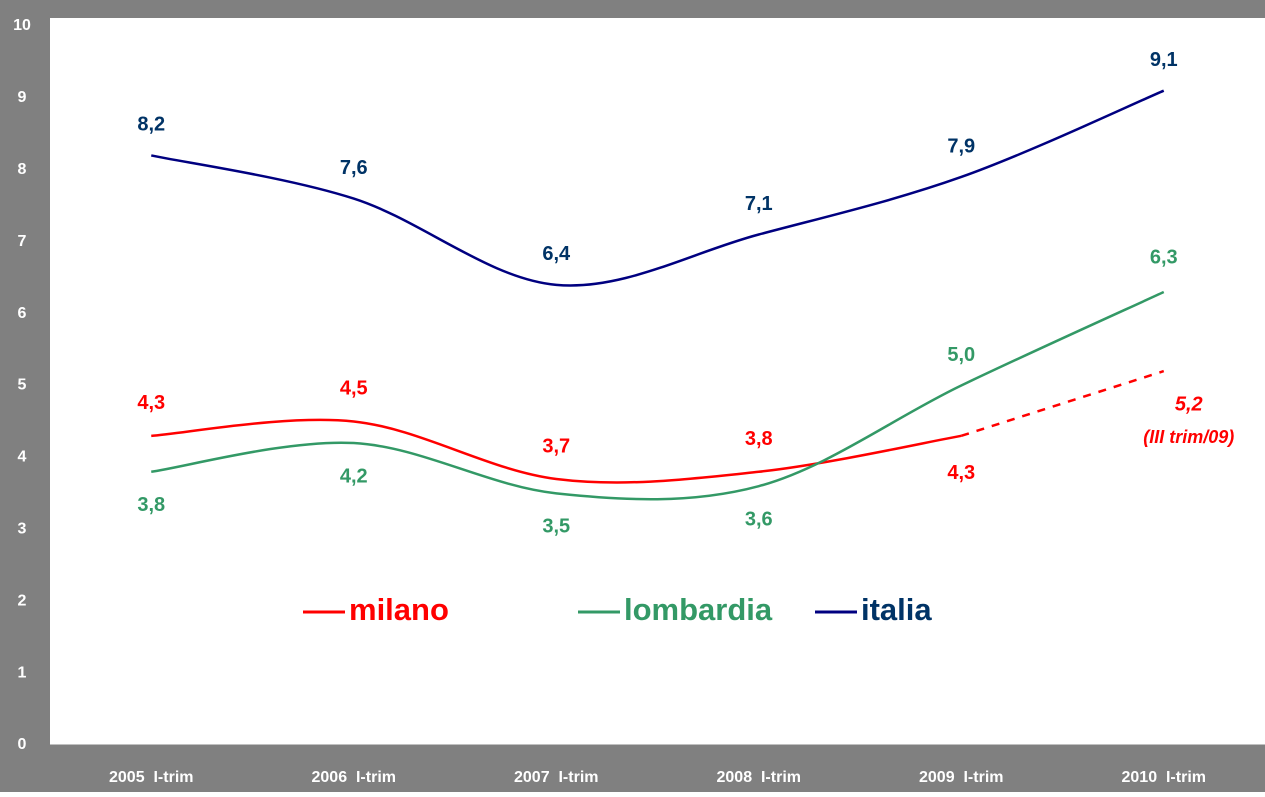 The height and width of the screenshot is (797, 1265). I want to click on y-tick-label: 1, so click(22, 672).